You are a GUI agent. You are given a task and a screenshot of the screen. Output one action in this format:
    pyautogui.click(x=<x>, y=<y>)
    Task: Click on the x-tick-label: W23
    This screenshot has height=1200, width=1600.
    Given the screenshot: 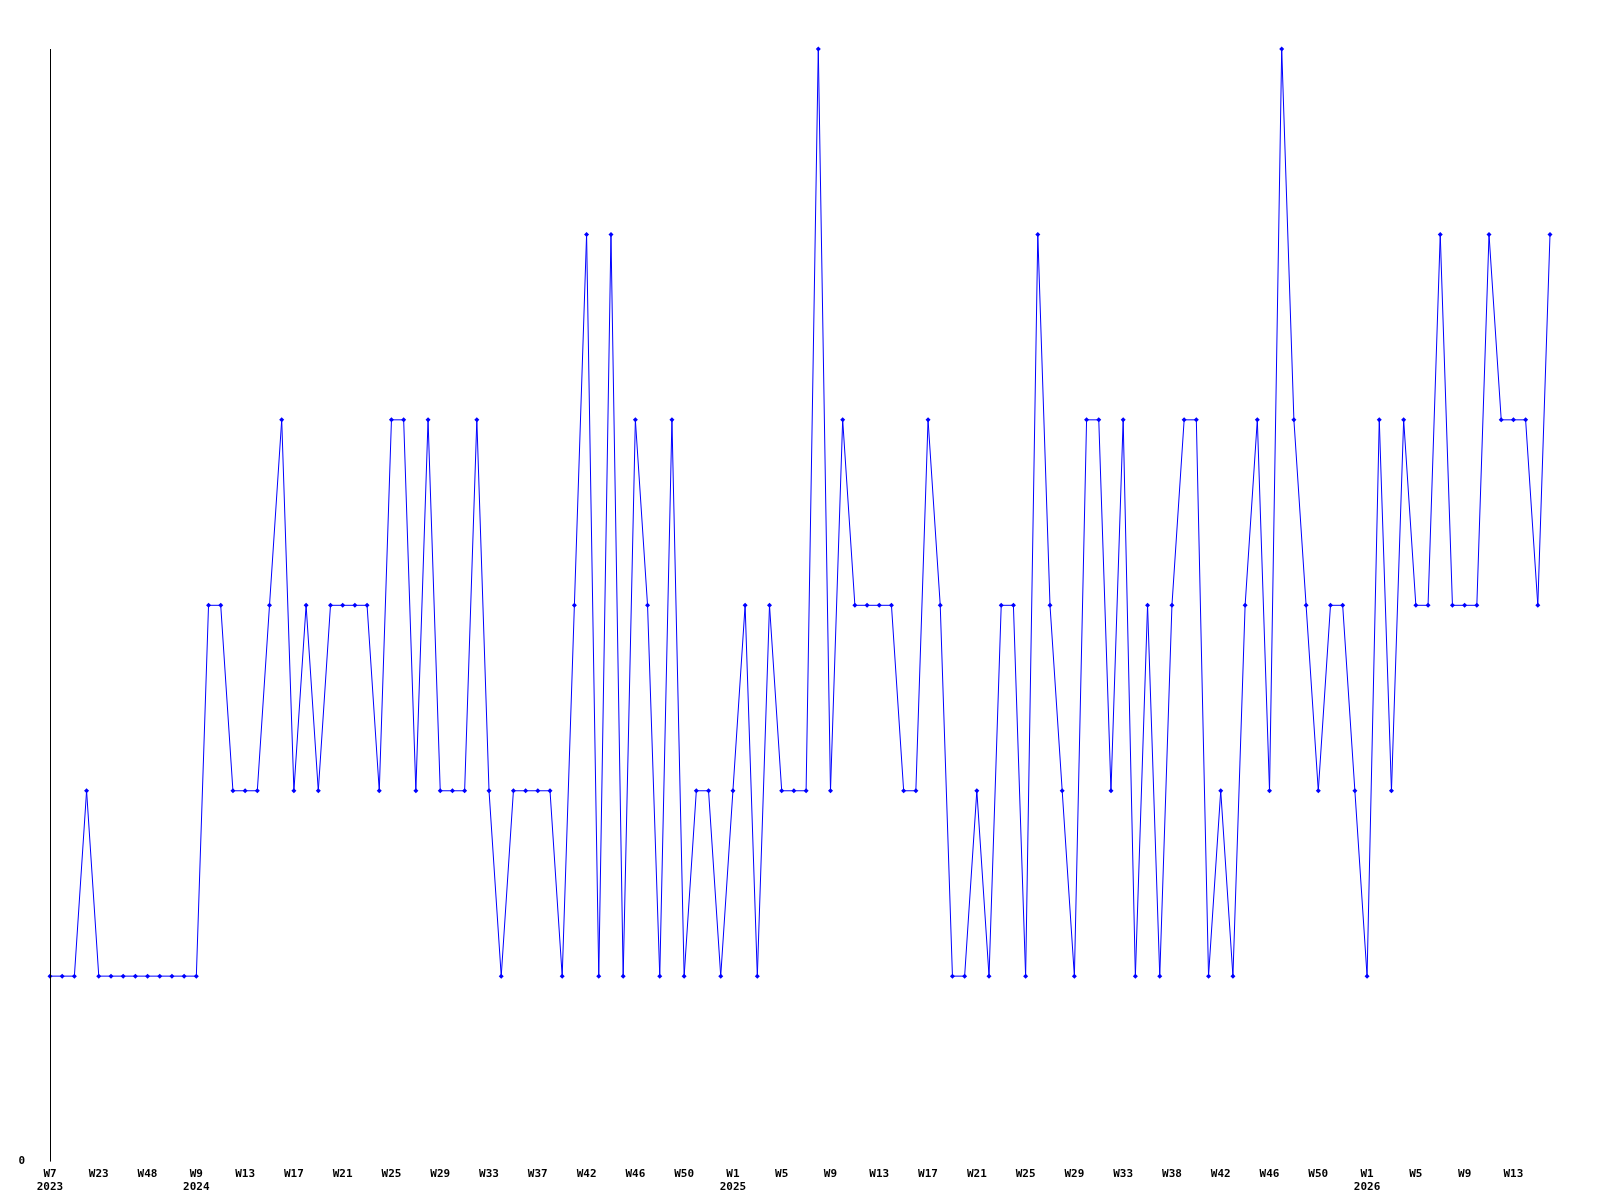 What is the action you would take?
    pyautogui.click(x=98, y=1174)
    